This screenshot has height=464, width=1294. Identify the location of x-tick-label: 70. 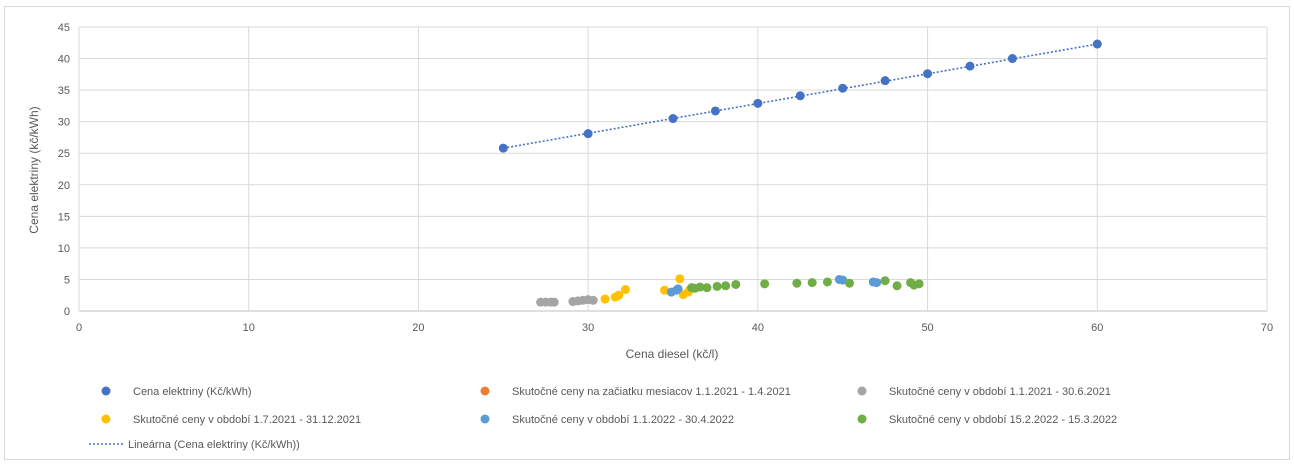
(1267, 328).